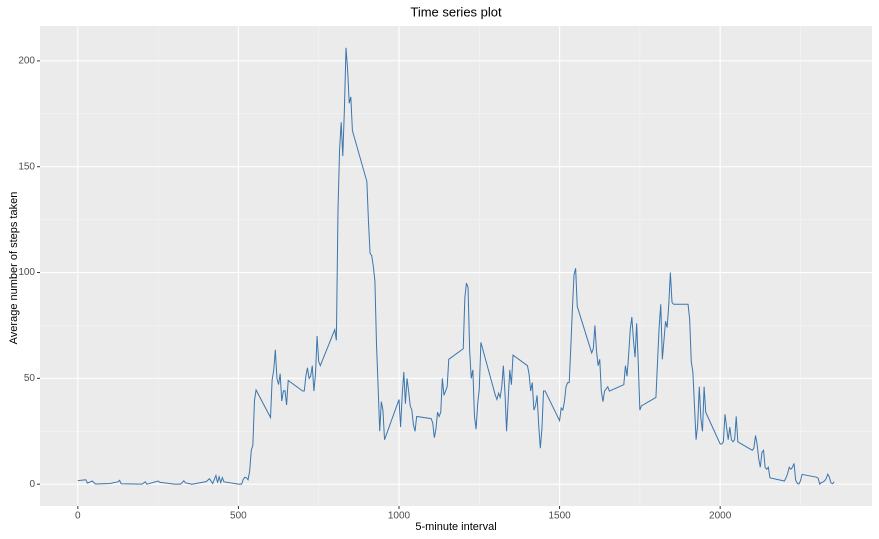 Image resolution: width=879 pixels, height=539 pixels. What do you see at coordinates (559, 516) in the screenshot?
I see `x-tick-label: 1500` at bounding box center [559, 516].